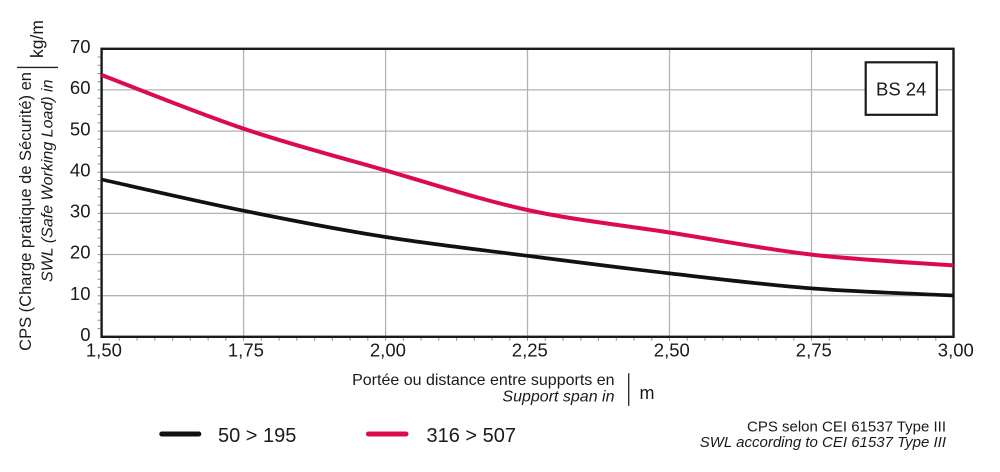 Image resolution: width=1000 pixels, height=472 pixels. Describe the element at coordinates (388, 350) in the screenshot. I see `svg-text: 2,00` at that location.